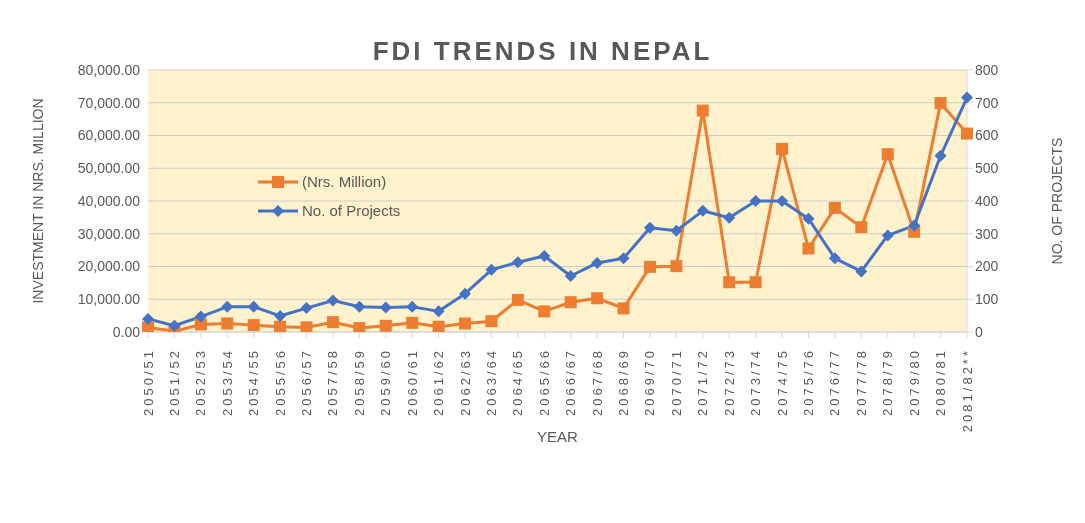 The image size is (1085, 523). Describe the element at coordinates (835, 382) in the screenshot. I see `x-tick-label: 2076/77` at that location.